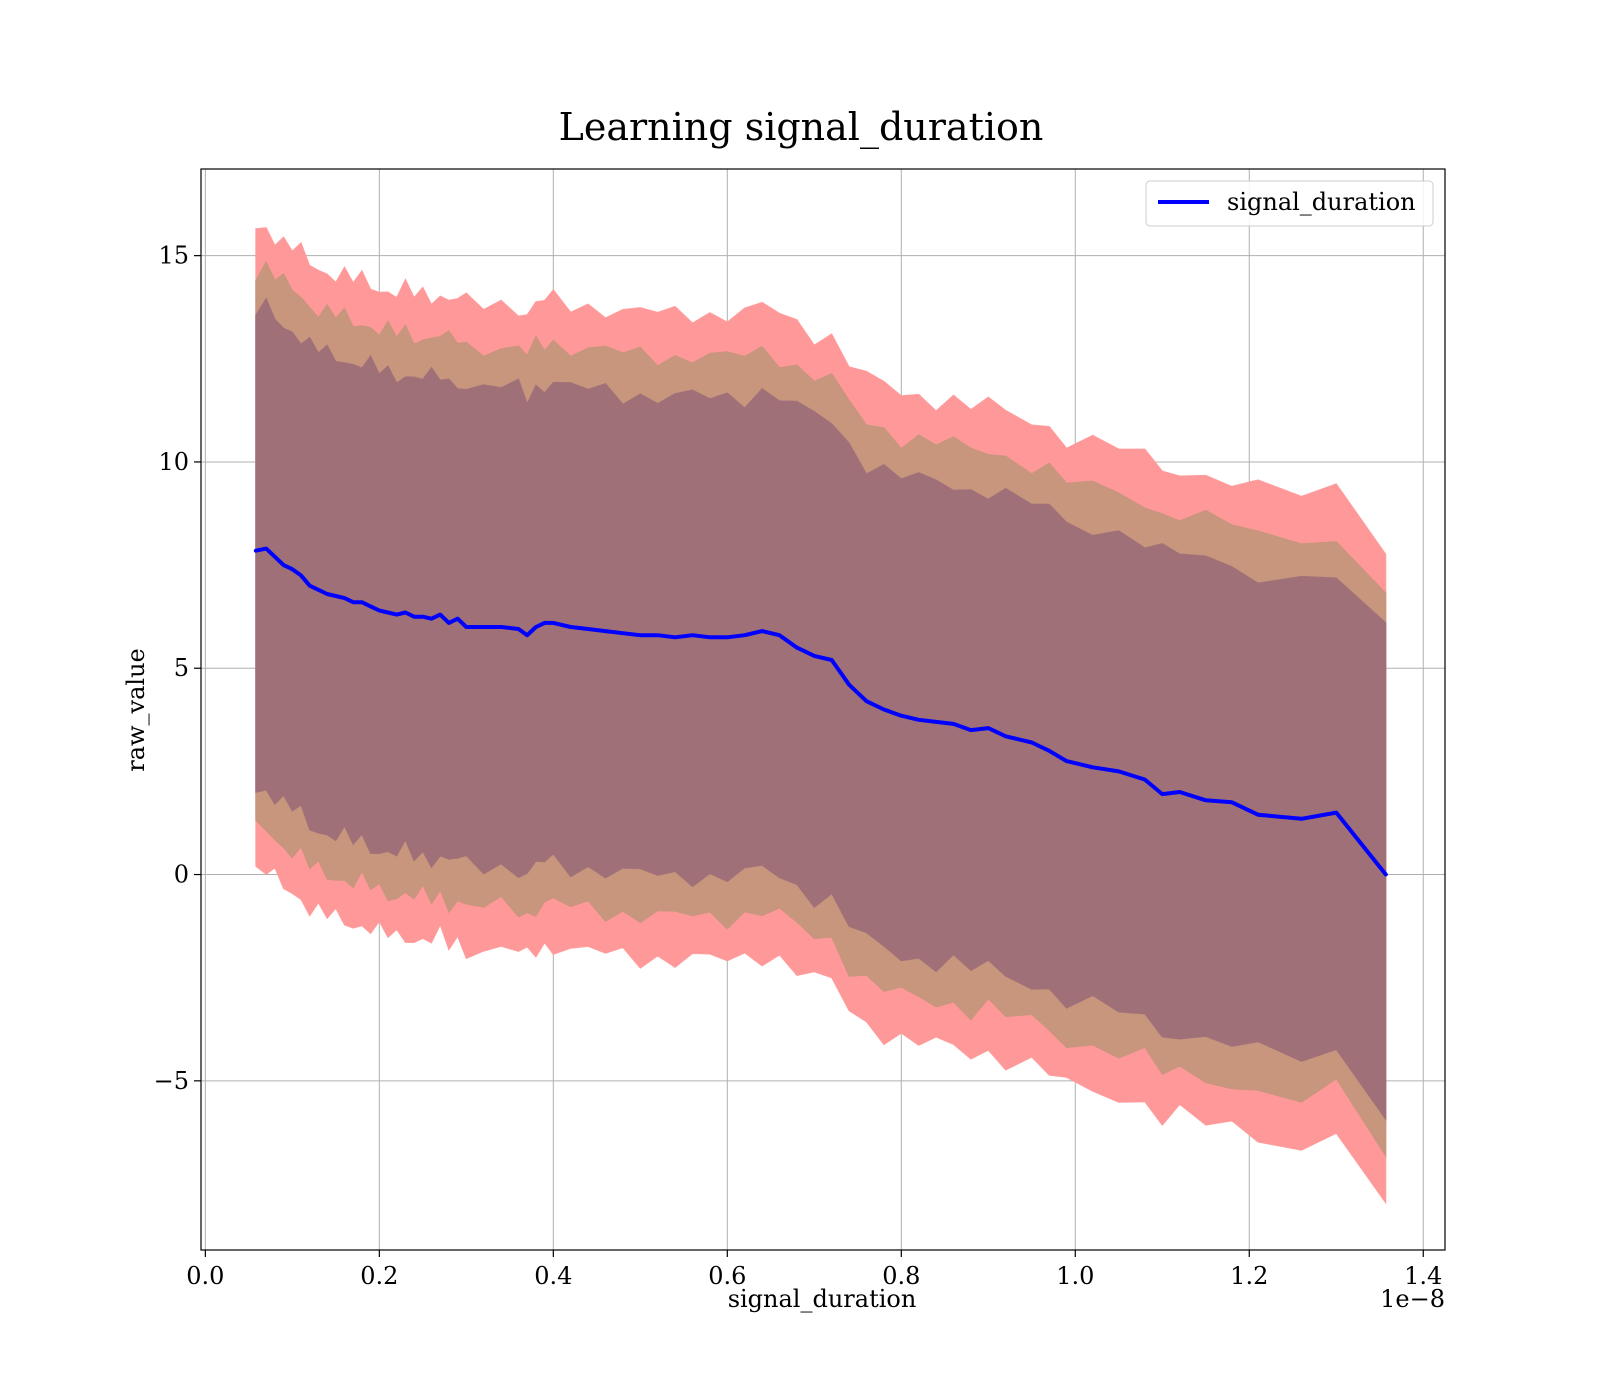 This screenshot has height=1400, width=1600. What do you see at coordinates (822, 1299) in the screenshot?
I see `x-axis-label: signal_duration` at bounding box center [822, 1299].